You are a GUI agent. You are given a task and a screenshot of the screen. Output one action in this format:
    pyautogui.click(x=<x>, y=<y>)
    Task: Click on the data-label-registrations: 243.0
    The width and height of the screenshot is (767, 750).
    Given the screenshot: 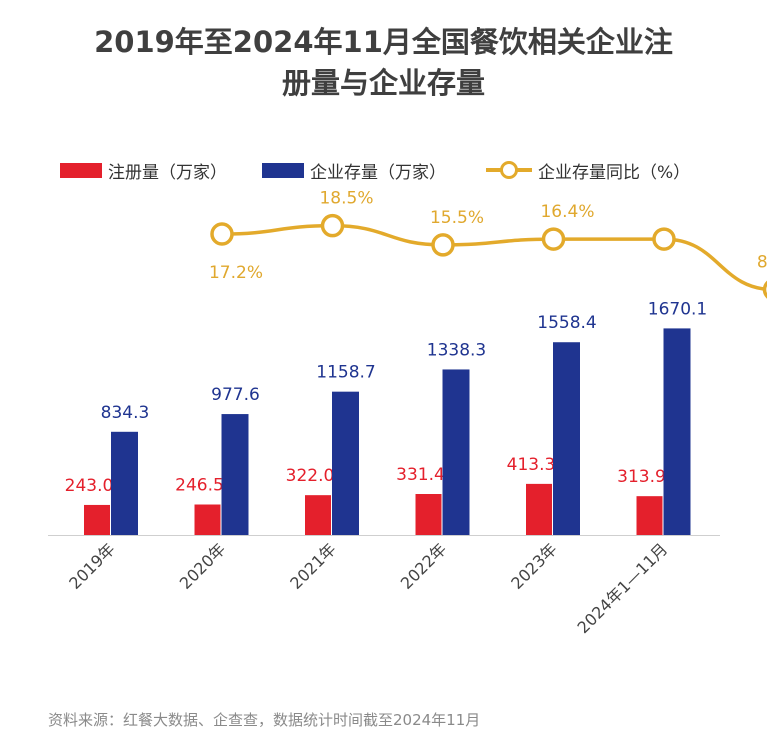 What is the action you would take?
    pyautogui.click(x=89, y=486)
    